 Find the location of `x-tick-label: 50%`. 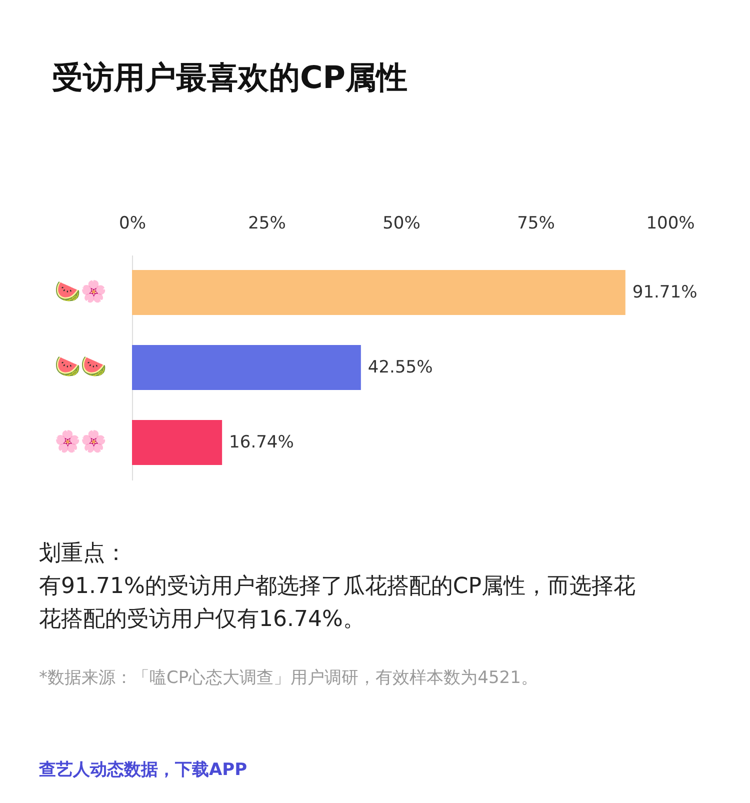

x-tick-label: 50% is located at coordinates (401, 224).